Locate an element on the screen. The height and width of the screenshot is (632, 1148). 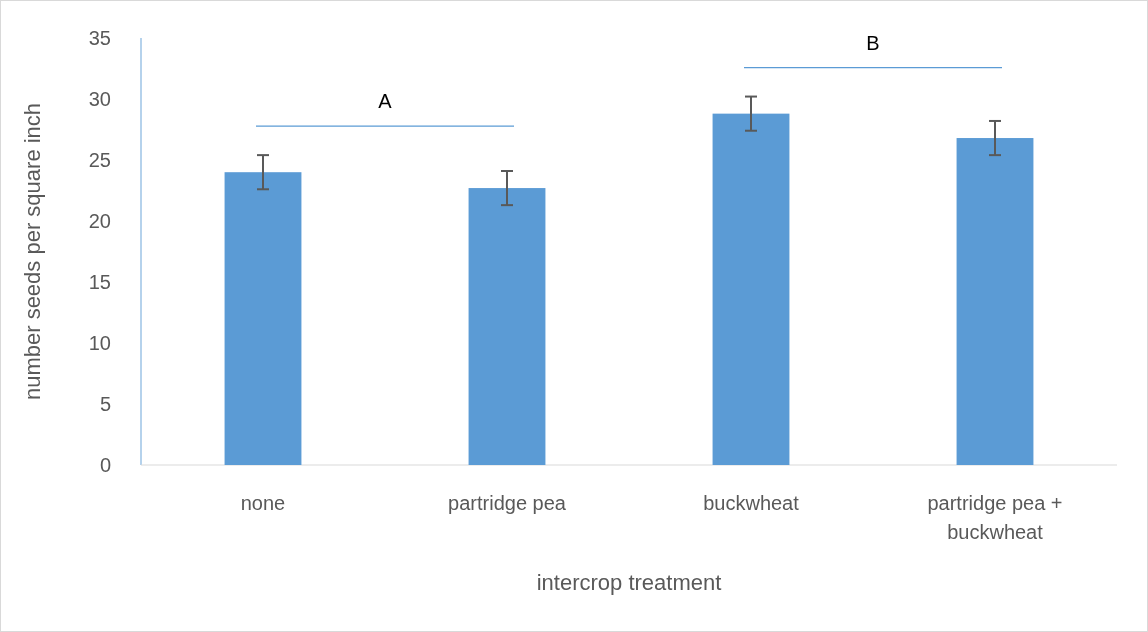
annotation: A is located at coordinates (385, 101).